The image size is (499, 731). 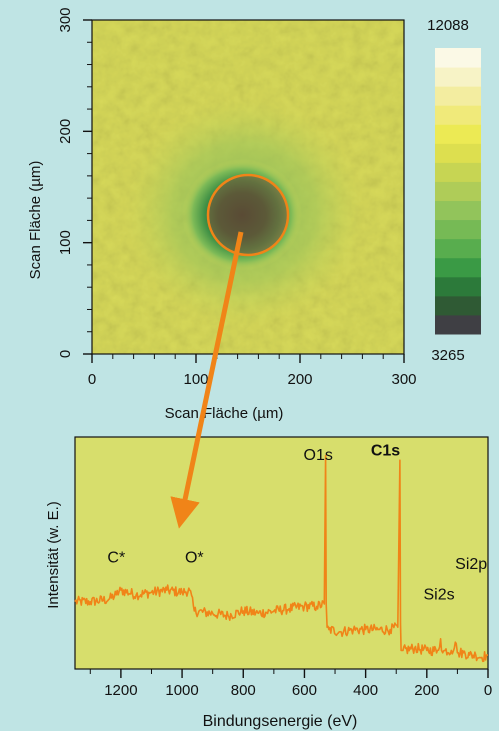 I want to click on spectrum-annotation: Si2p, so click(x=471, y=564).